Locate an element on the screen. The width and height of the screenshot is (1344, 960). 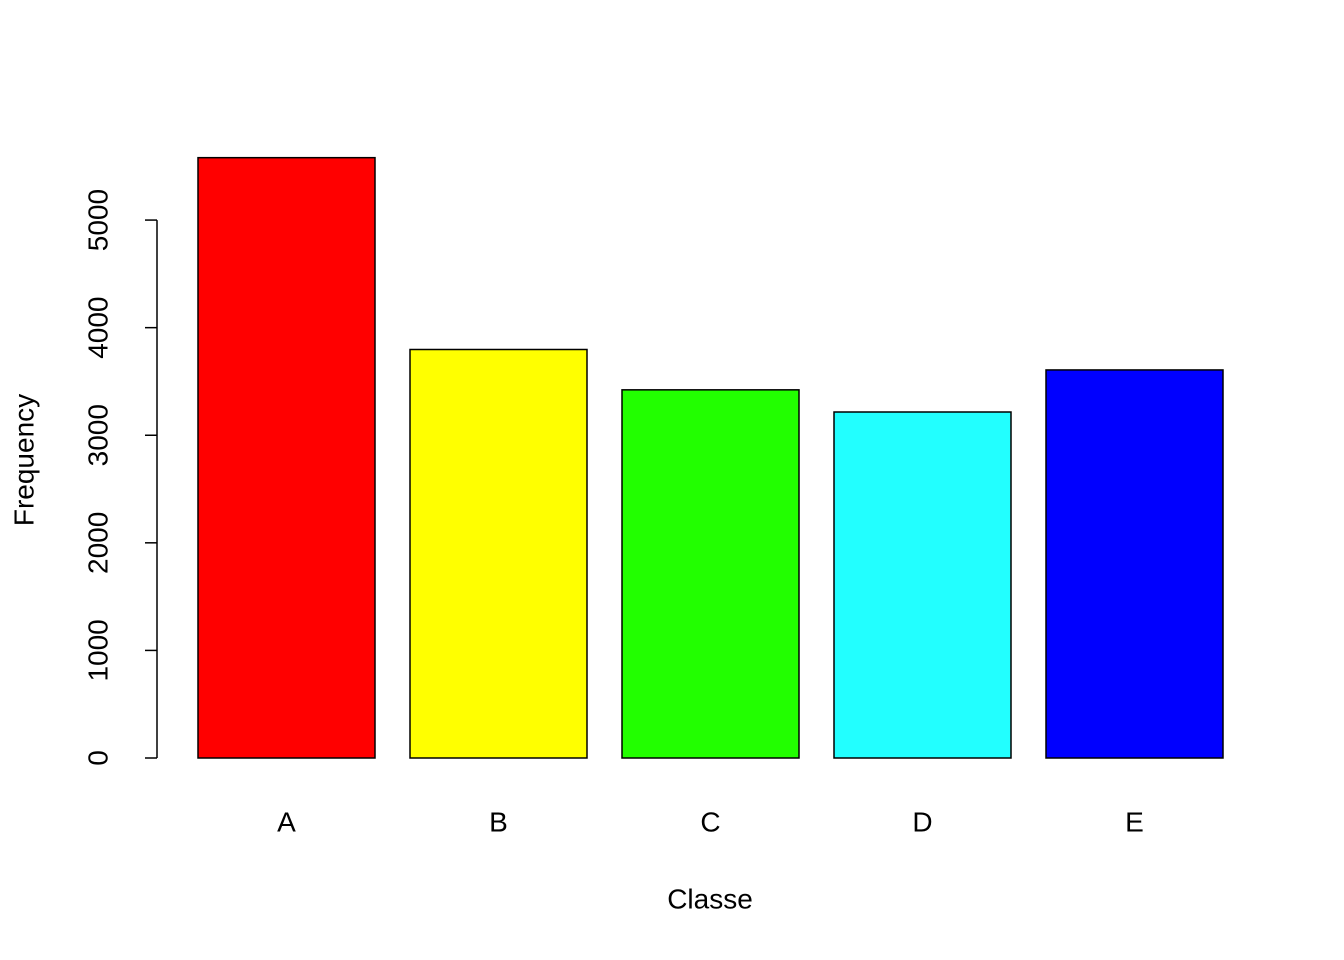
x-axis-label: Classe is located at coordinates (710, 898).